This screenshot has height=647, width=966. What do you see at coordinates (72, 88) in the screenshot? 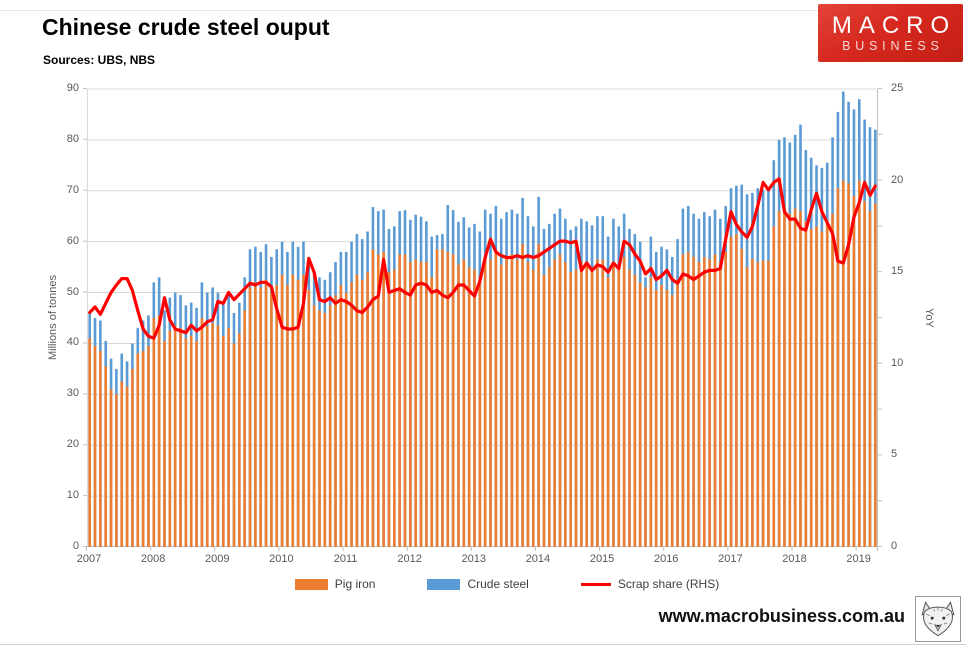
I see `left-axis-label: 90` at bounding box center [72, 88].